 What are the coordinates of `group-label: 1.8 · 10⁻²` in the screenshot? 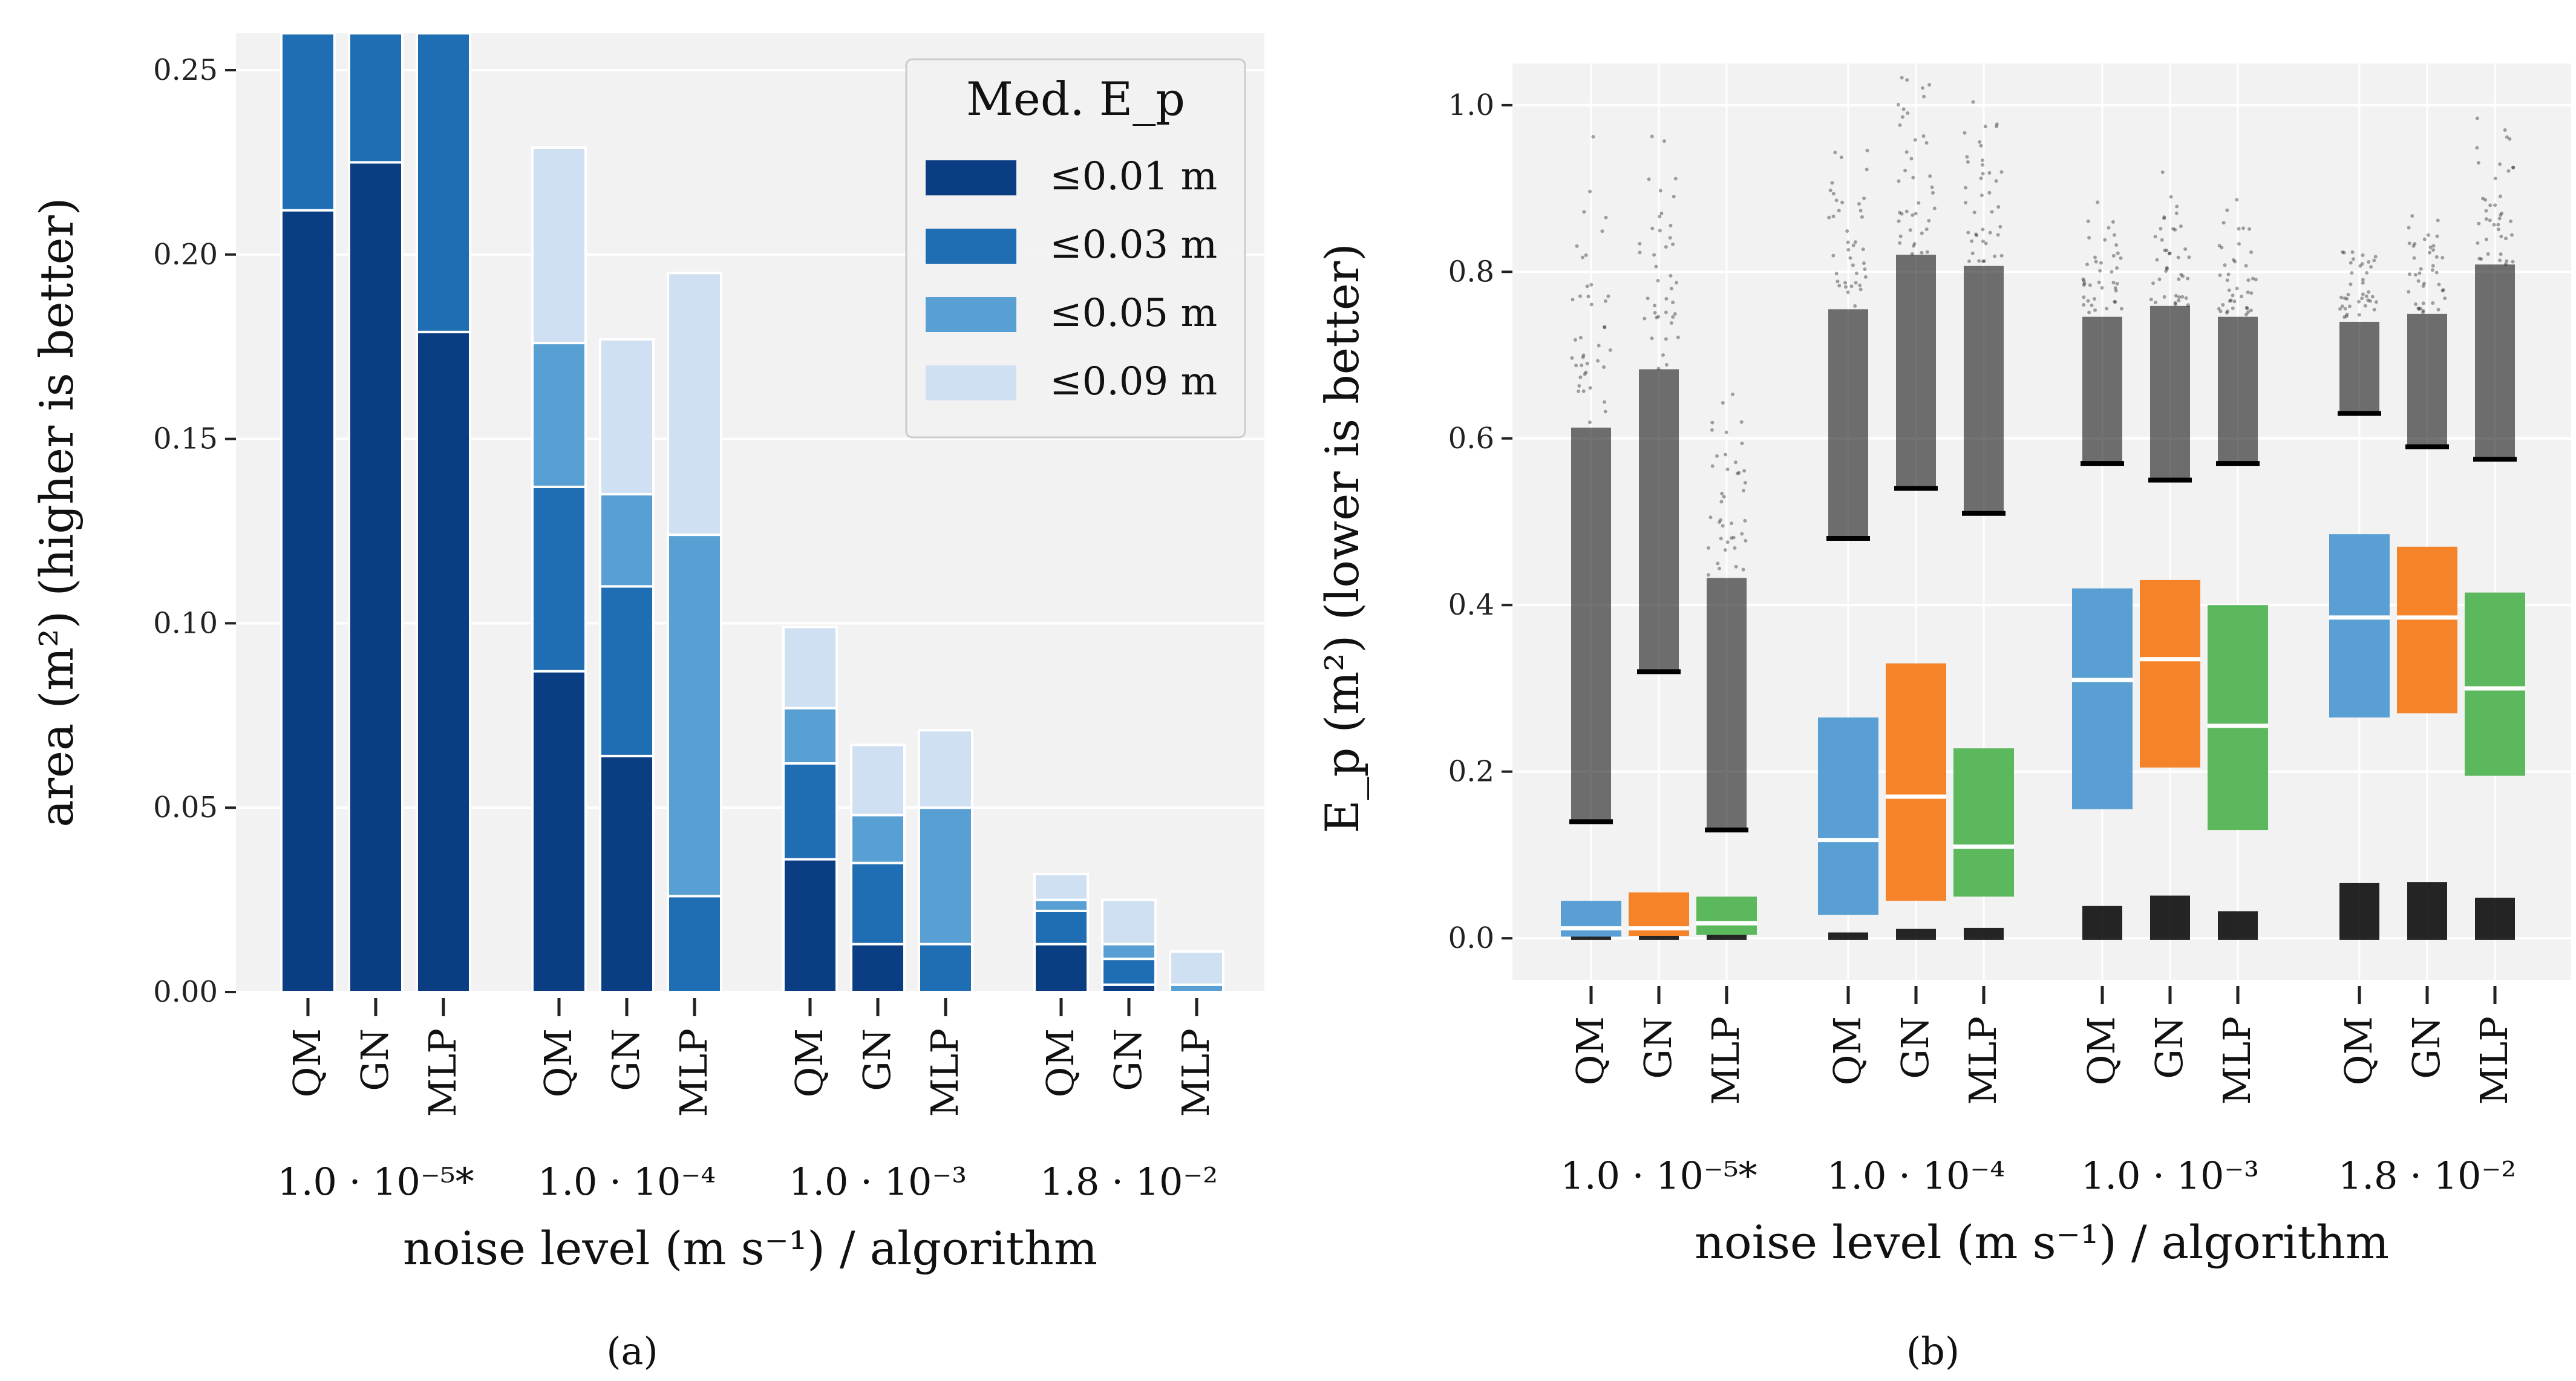 It's located at (2427, 1176).